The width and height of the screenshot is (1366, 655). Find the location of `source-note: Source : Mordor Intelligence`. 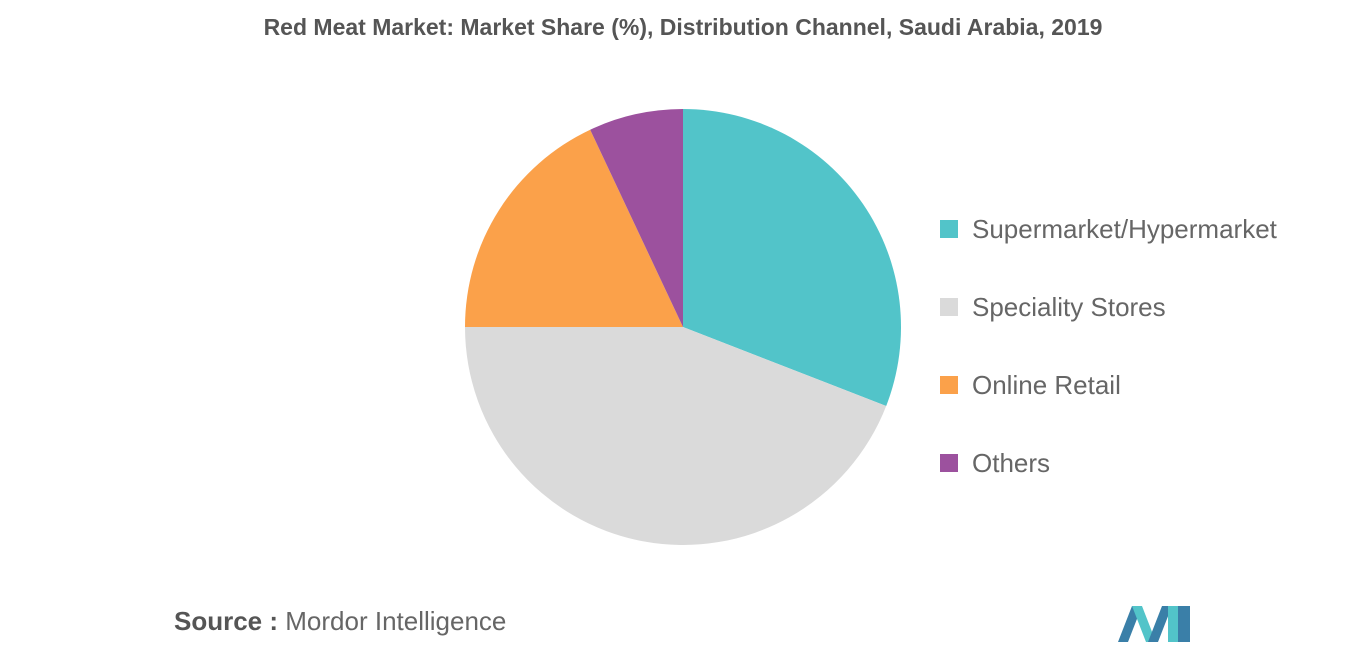

source-note: Source : Mordor Intelligence is located at coordinates (340, 621).